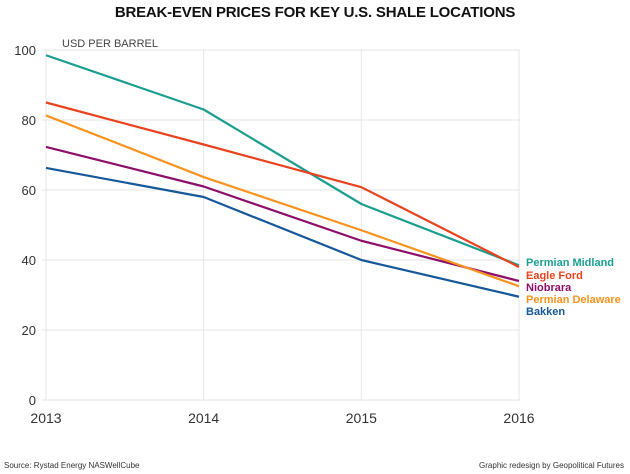 Image resolution: width=630 pixels, height=474 pixels. Describe the element at coordinates (573, 300) in the screenshot. I see `series-label: Permian Delaware` at that location.